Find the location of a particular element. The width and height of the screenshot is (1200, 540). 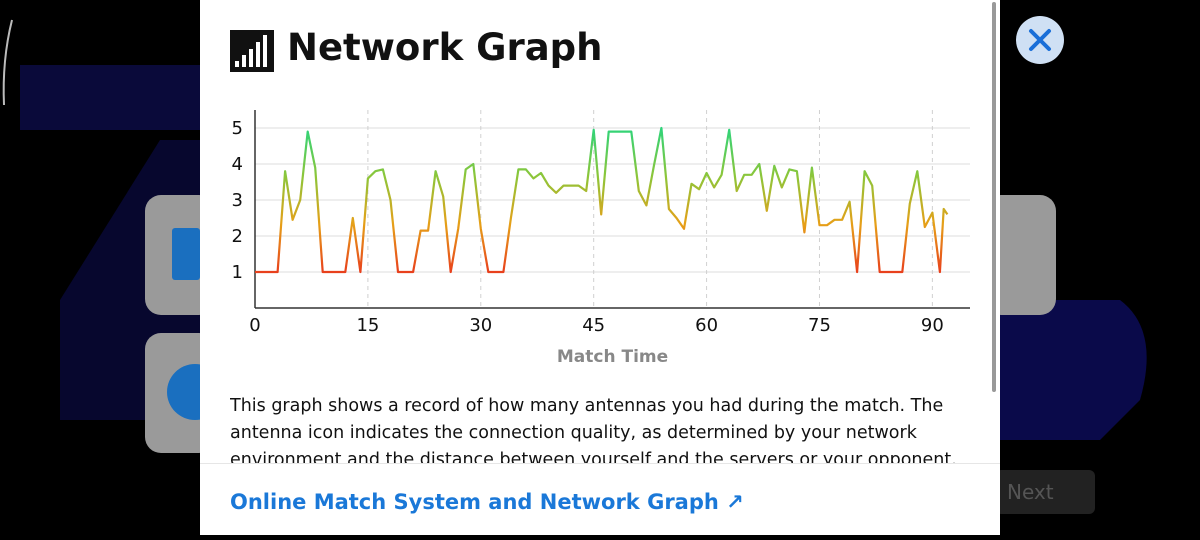

footer: Online Match System and Network Graph ↗ is located at coordinates (600, 499).